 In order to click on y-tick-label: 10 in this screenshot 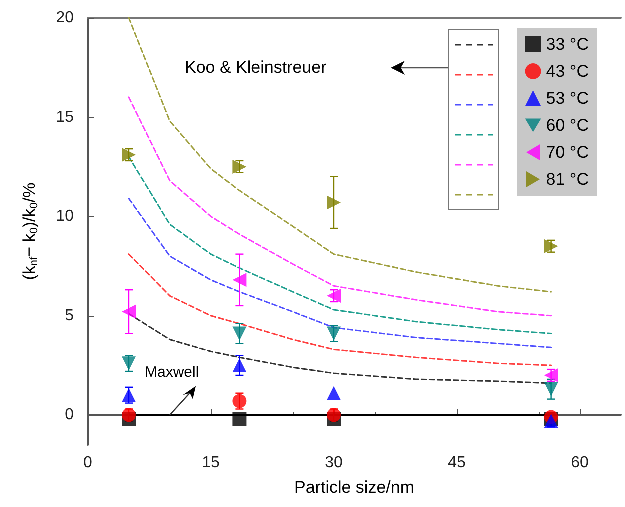, I will do `click(65, 217)`.